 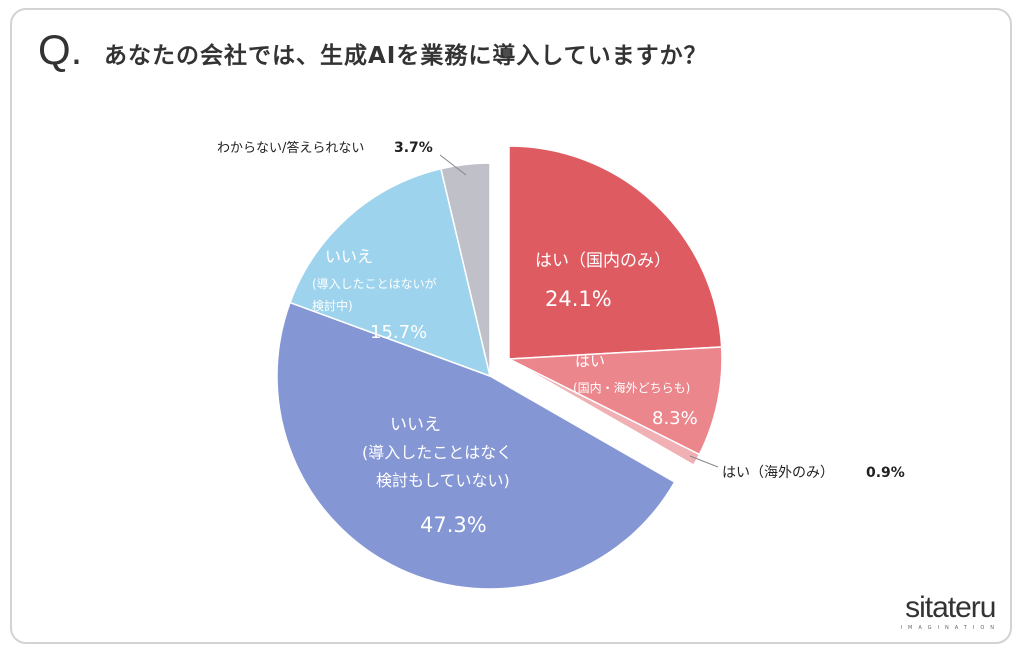 I want to click on slice-label: わからない/答えられない, so click(x=290, y=148).